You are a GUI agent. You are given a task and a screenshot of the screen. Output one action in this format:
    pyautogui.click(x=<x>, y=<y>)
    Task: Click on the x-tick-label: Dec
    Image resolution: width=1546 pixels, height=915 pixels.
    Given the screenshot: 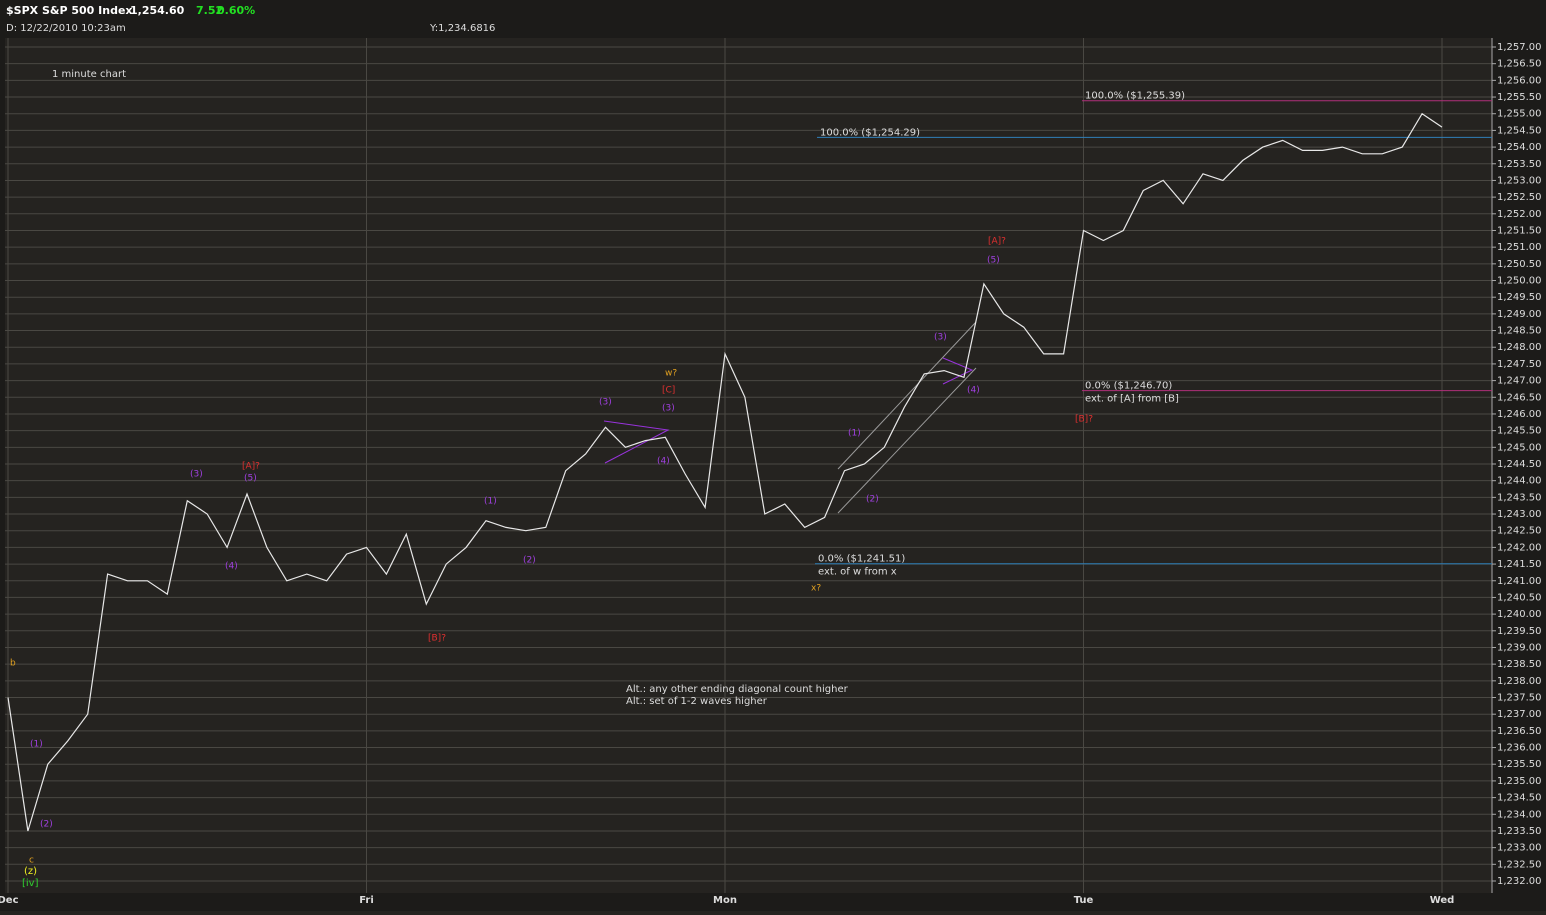 What is the action you would take?
    pyautogui.click(x=9, y=900)
    